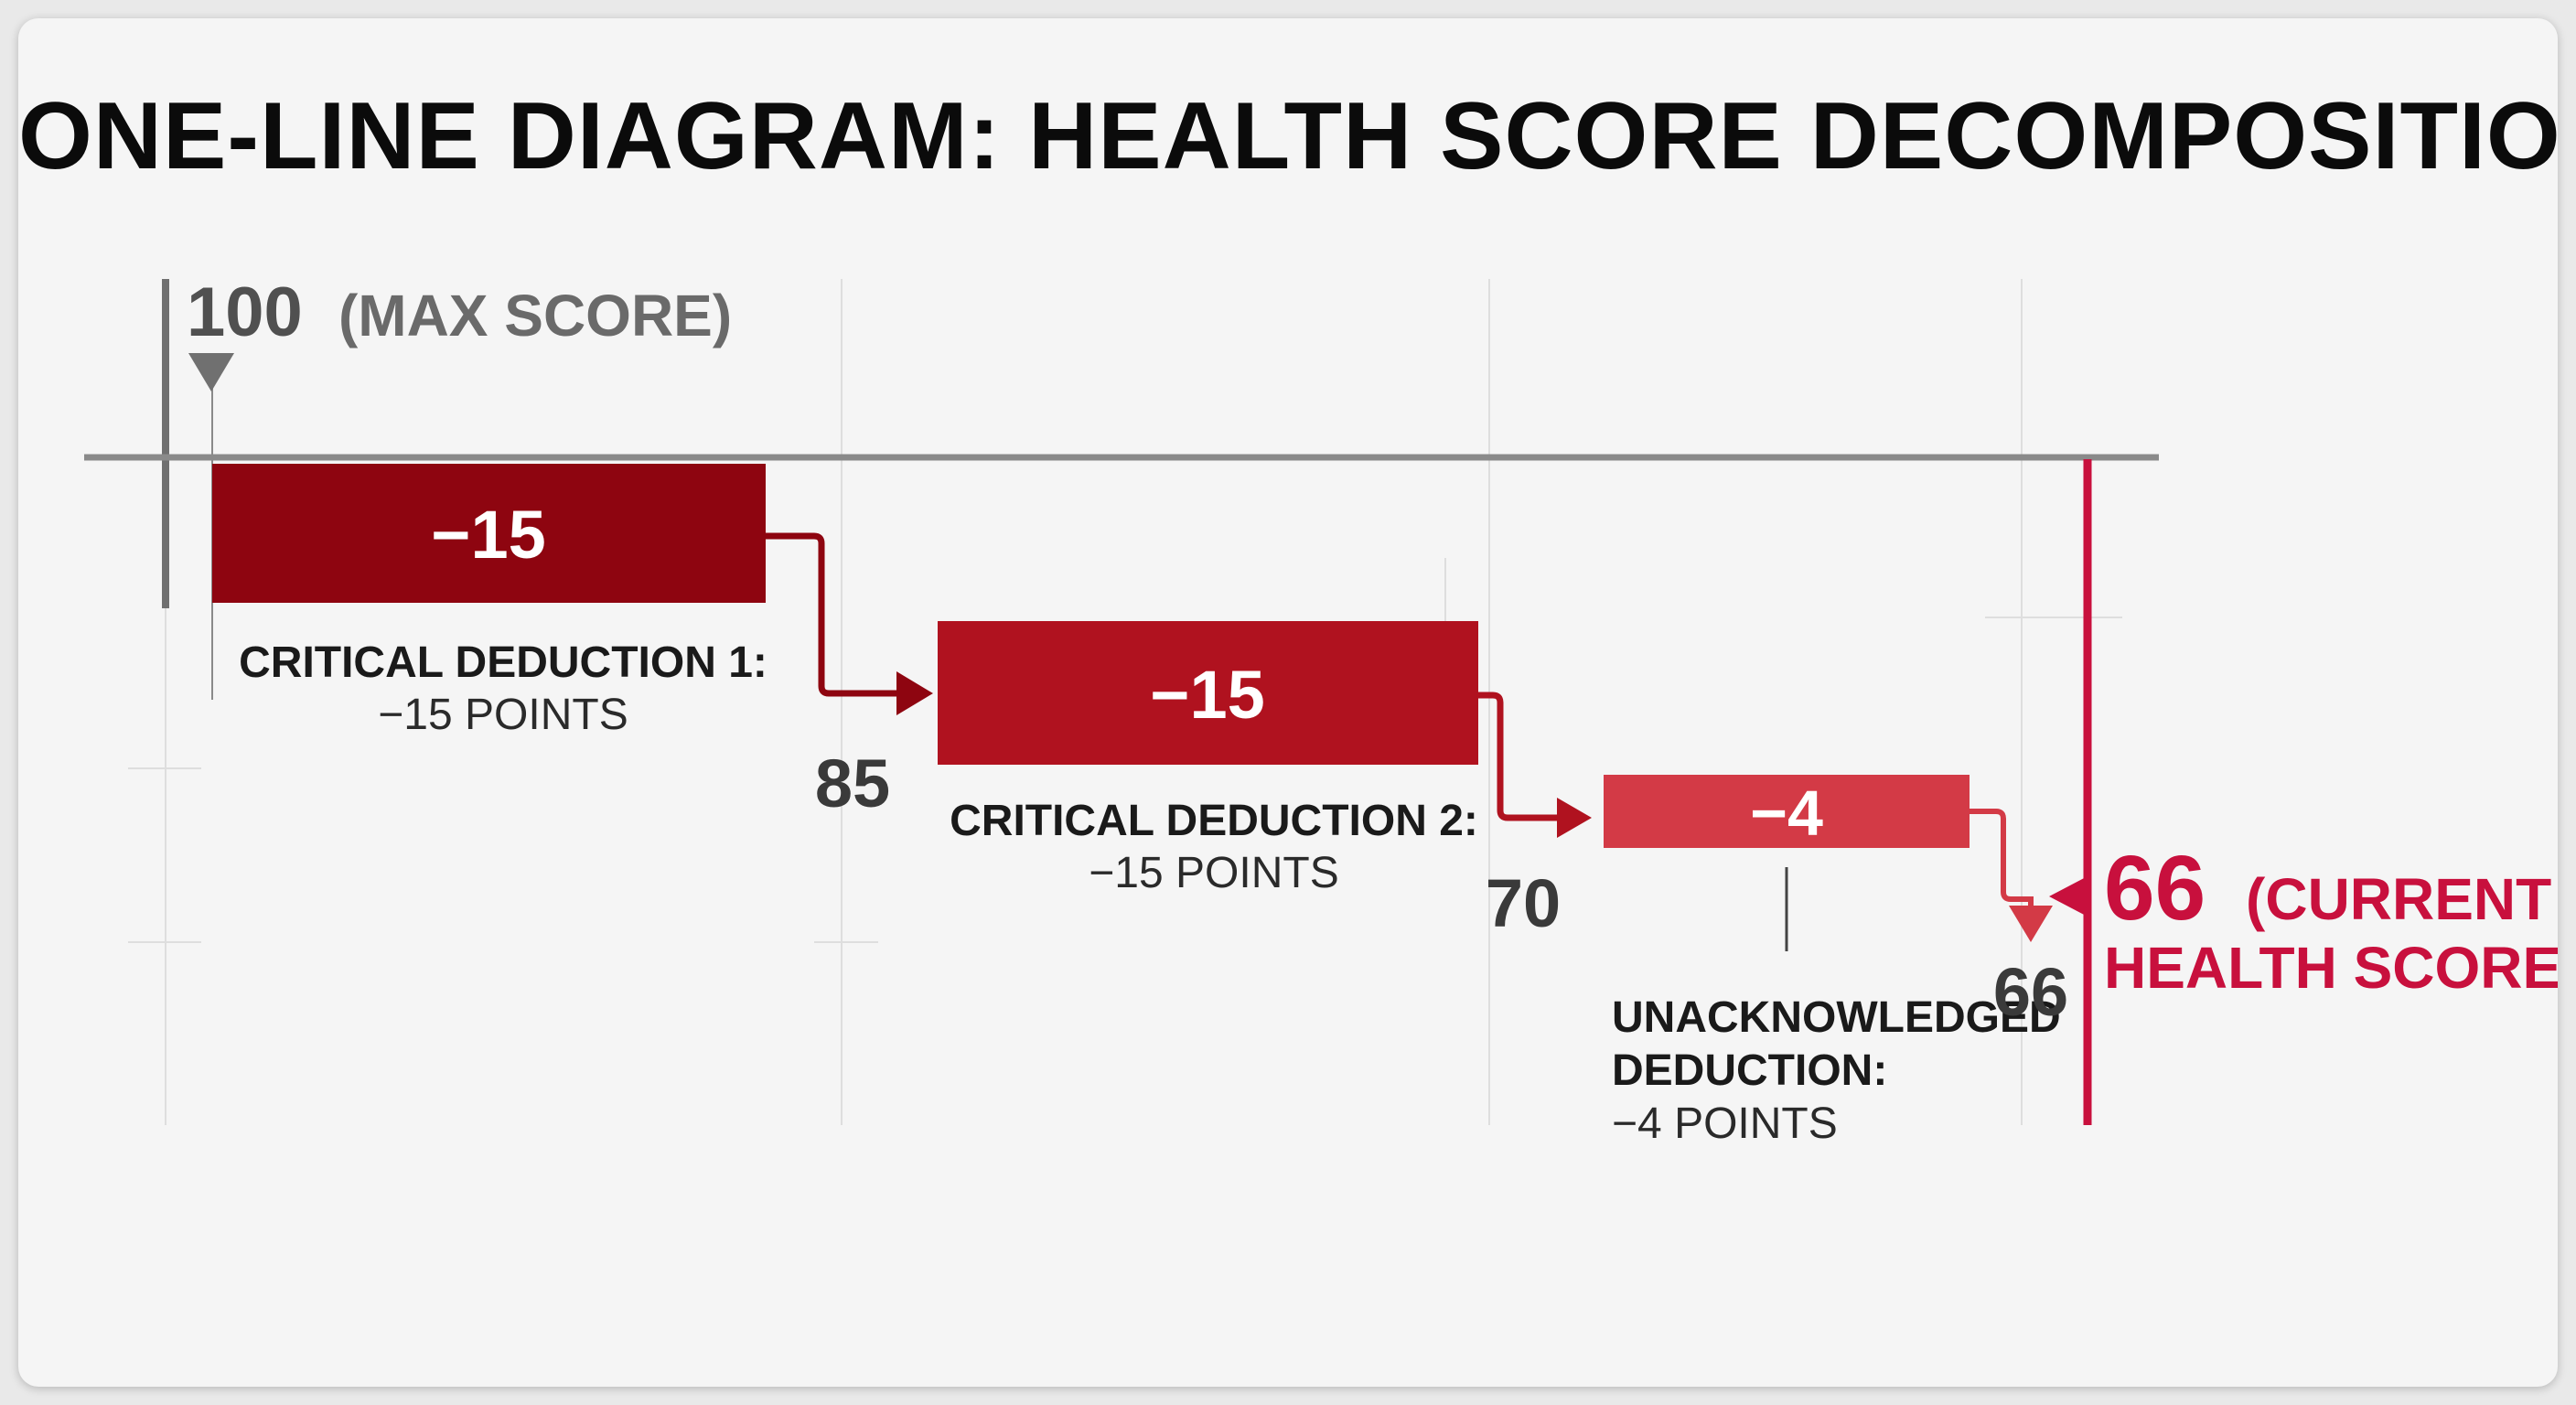 The image size is (2576, 1405). Describe the element at coordinates (1837, 1017) in the screenshot. I see `deduction-3-caption-title-1: UNACKNOWLEDGED` at that location.